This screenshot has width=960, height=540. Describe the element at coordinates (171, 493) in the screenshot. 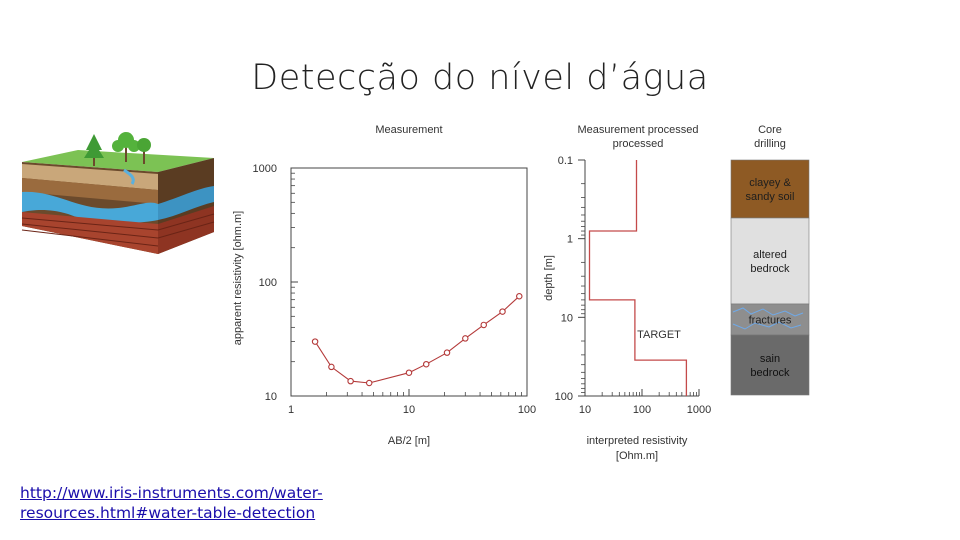

I see `source-link-line1: http://www.iris-instruments.com/water-` at that location.